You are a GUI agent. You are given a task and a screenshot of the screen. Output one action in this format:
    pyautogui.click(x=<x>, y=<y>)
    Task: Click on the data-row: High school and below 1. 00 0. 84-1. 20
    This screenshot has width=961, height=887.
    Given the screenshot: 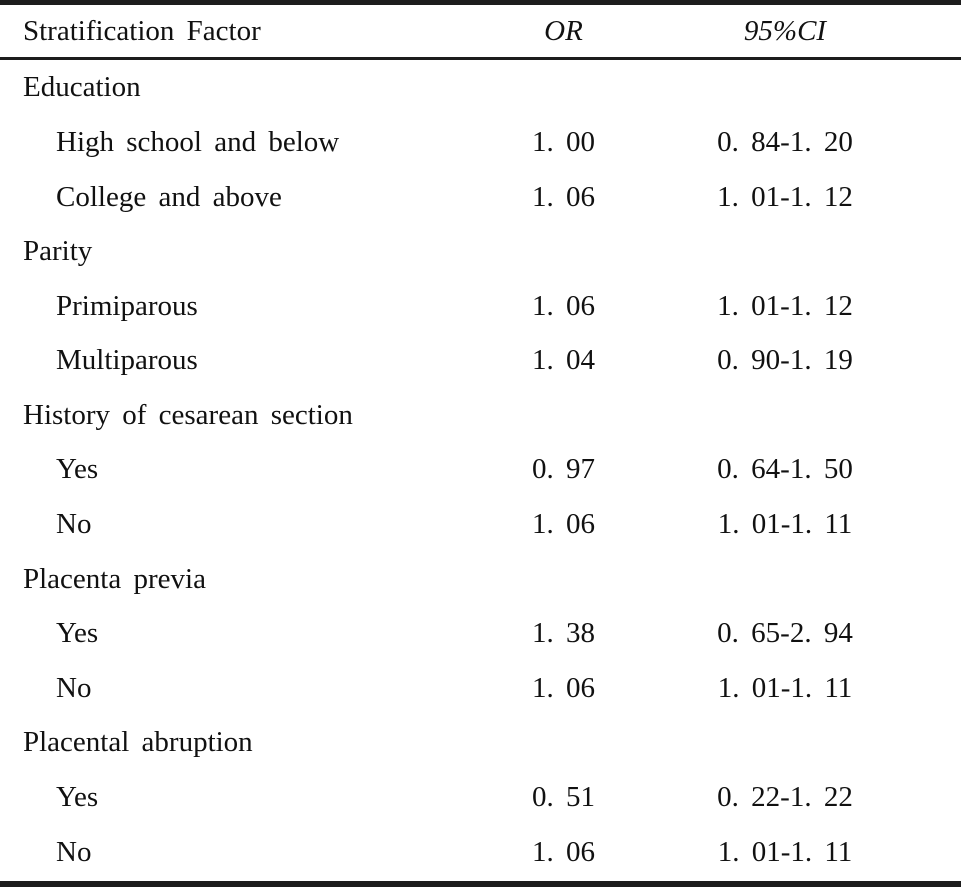 What is the action you would take?
    pyautogui.click(x=480, y=143)
    